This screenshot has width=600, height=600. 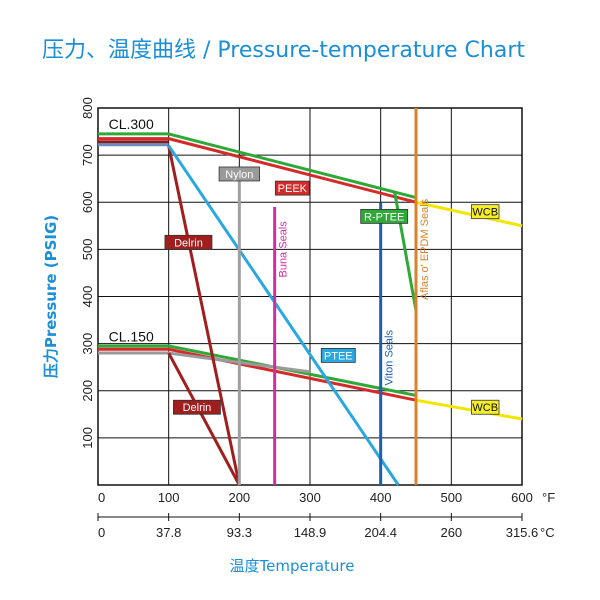 What do you see at coordinates (131, 124) in the screenshot?
I see `class-label: CL.300` at bounding box center [131, 124].